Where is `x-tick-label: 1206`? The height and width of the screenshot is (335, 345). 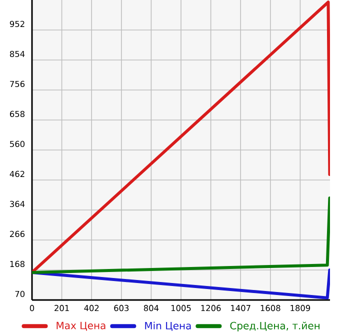 x-tick-label: 1206 is located at coordinates (211, 308).